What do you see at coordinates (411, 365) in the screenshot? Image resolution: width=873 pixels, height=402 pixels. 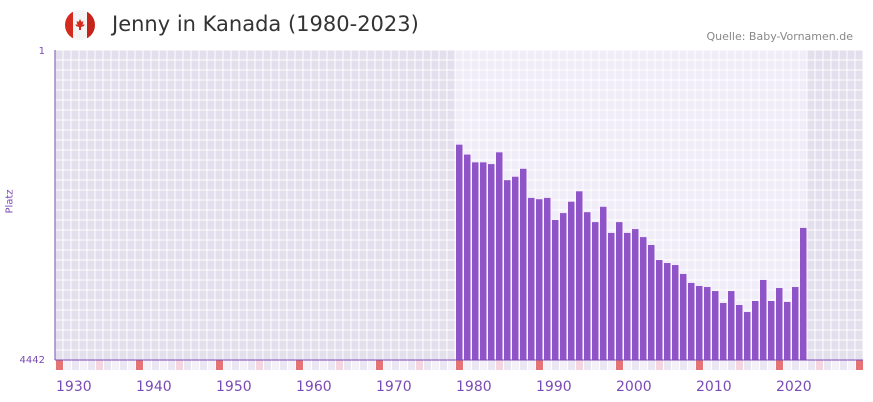 I see `year-marker-1974` at bounding box center [411, 365].